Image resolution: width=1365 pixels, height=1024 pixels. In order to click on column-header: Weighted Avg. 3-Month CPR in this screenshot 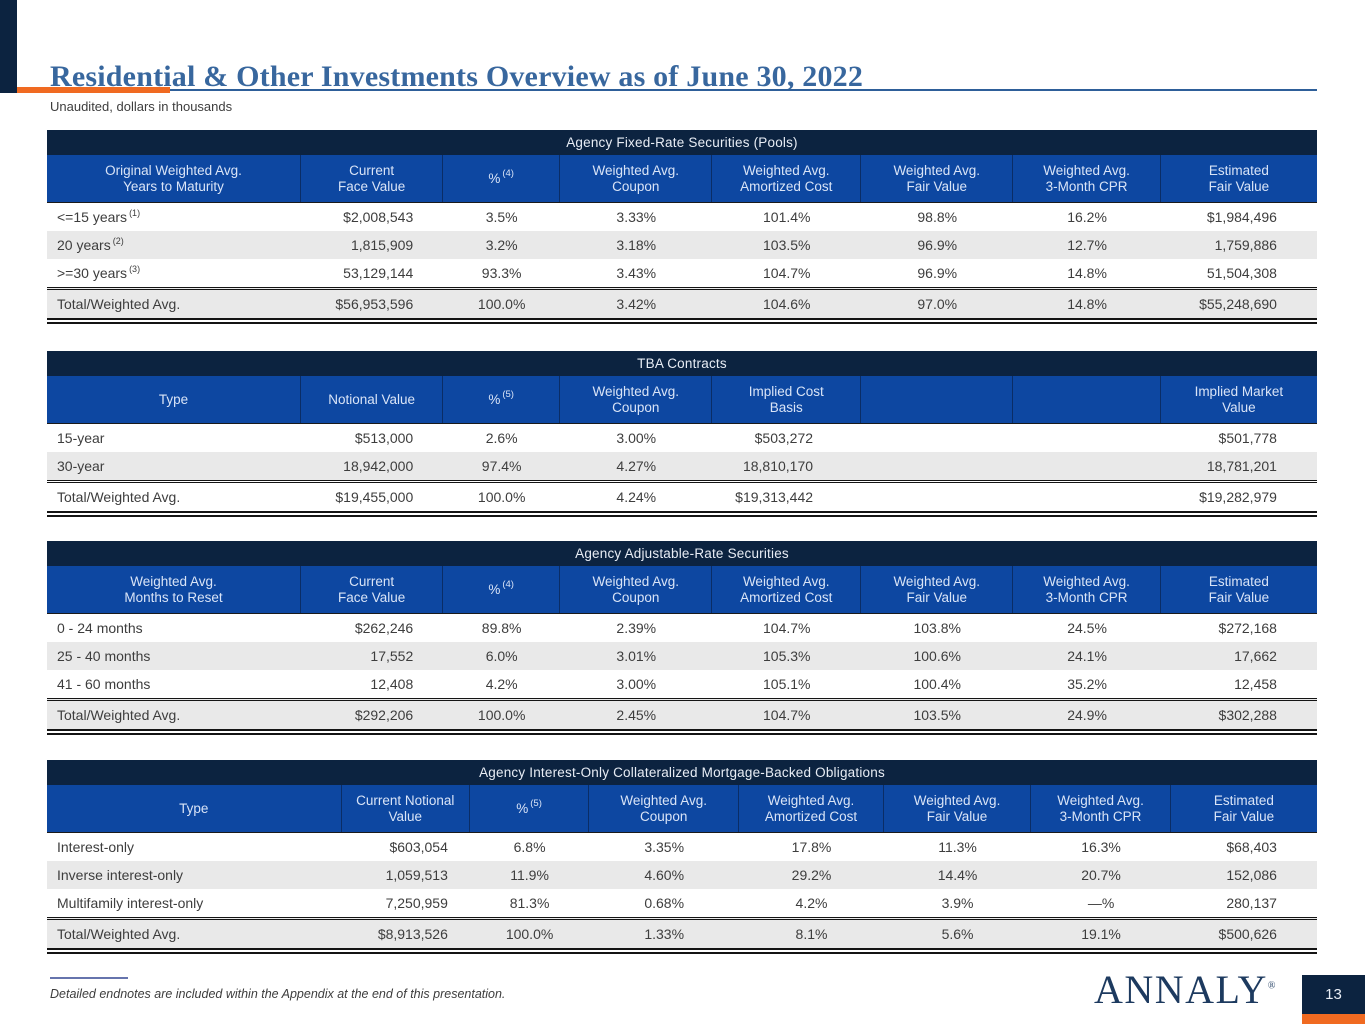, I will do `click(1087, 589)`.